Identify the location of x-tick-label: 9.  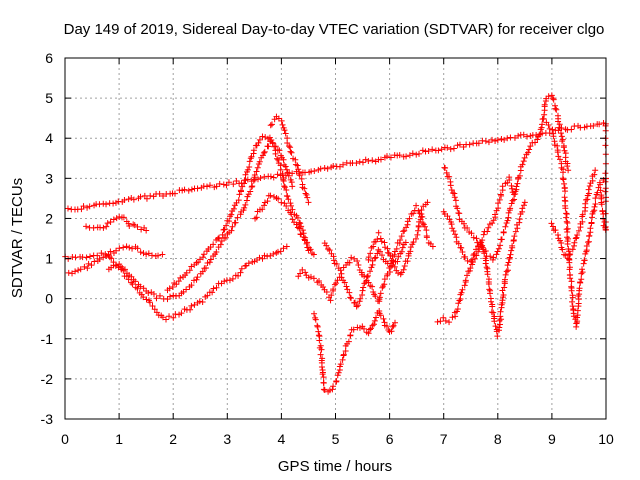
(552, 439).